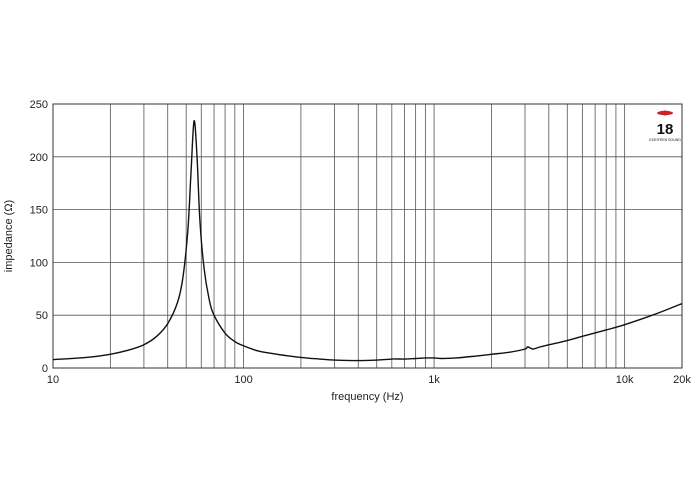  What do you see at coordinates (682, 380) in the screenshot?
I see `x-tick-label: 20k` at bounding box center [682, 380].